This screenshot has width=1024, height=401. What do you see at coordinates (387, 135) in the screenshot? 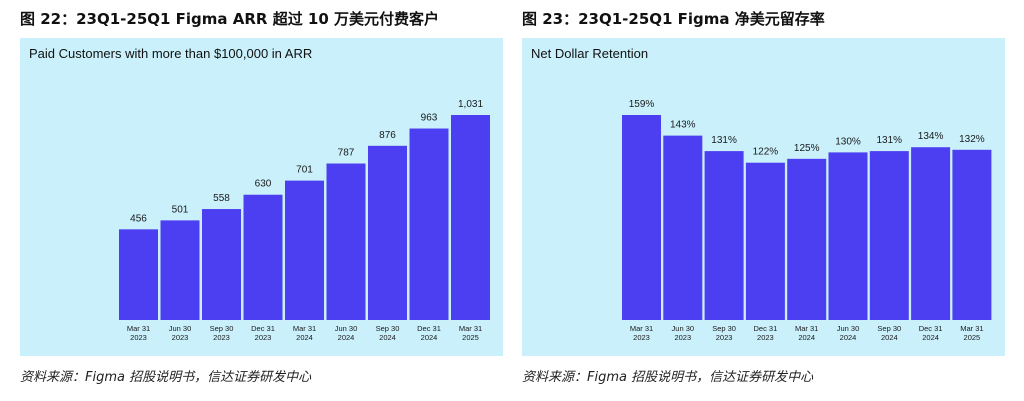
I see `arr-data-label: 876` at bounding box center [387, 135].